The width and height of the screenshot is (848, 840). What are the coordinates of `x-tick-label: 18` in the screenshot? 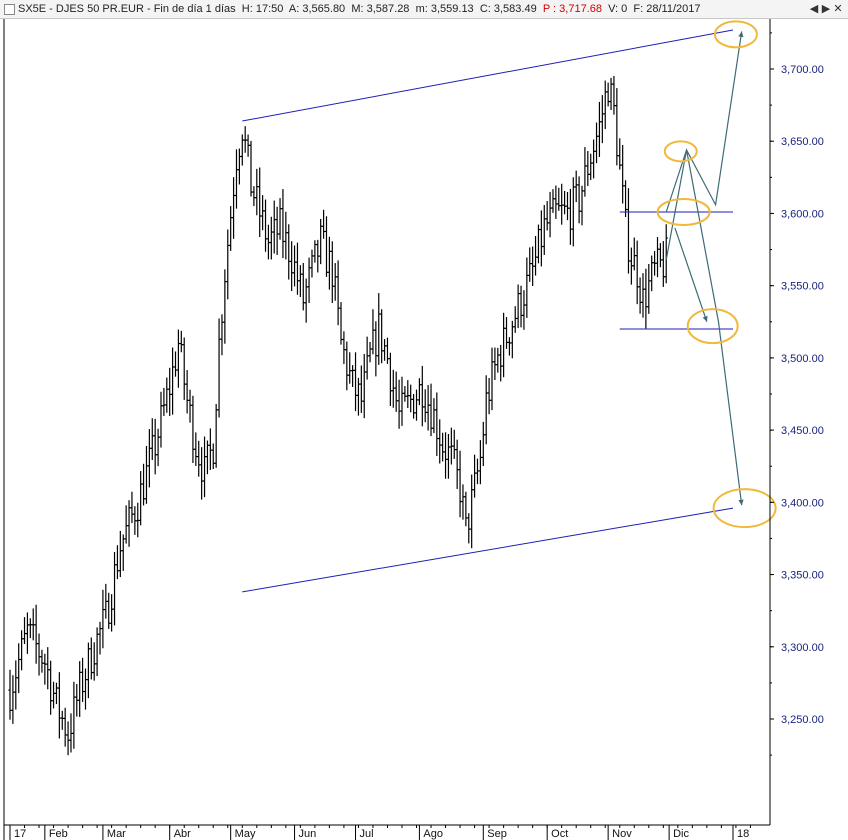 It's located at (743, 834).